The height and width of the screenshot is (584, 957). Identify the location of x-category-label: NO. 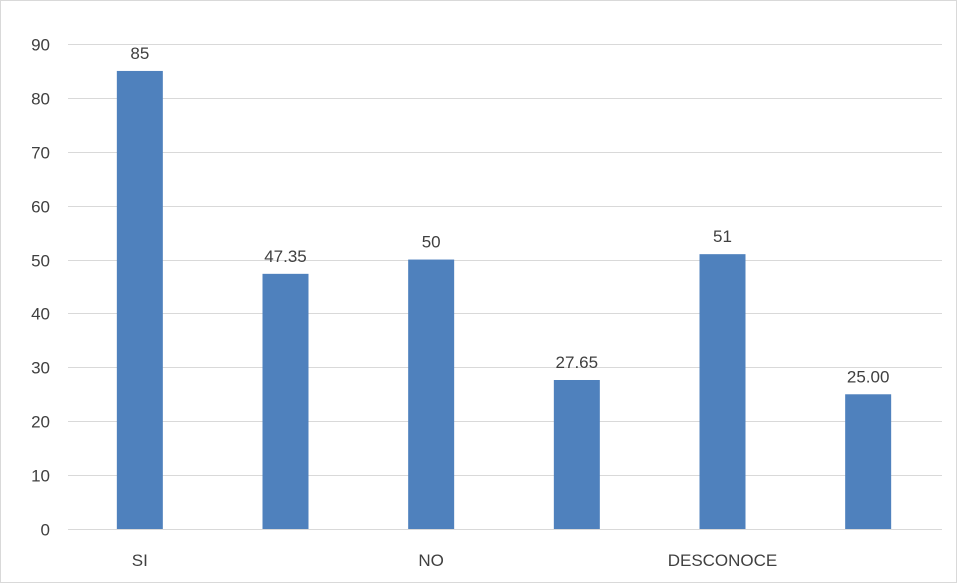
(431, 560).